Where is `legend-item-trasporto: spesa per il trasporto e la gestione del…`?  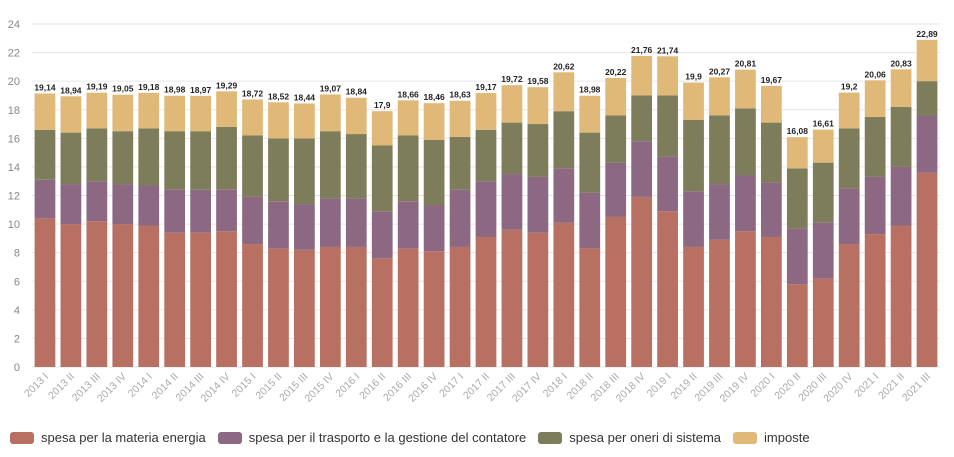 legend-item-trasporto: spesa per il trasporto e la gestione del… is located at coordinates (371, 437).